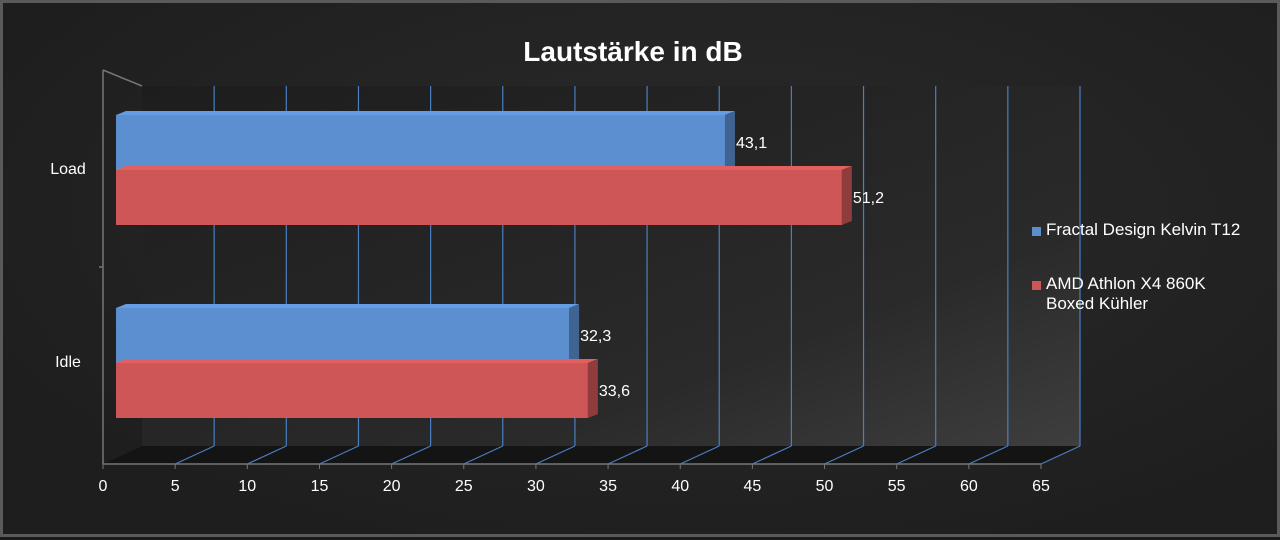 The width and height of the screenshot is (1280, 540). Describe the element at coordinates (969, 486) in the screenshot. I see `x-tick-label: 60` at that location.